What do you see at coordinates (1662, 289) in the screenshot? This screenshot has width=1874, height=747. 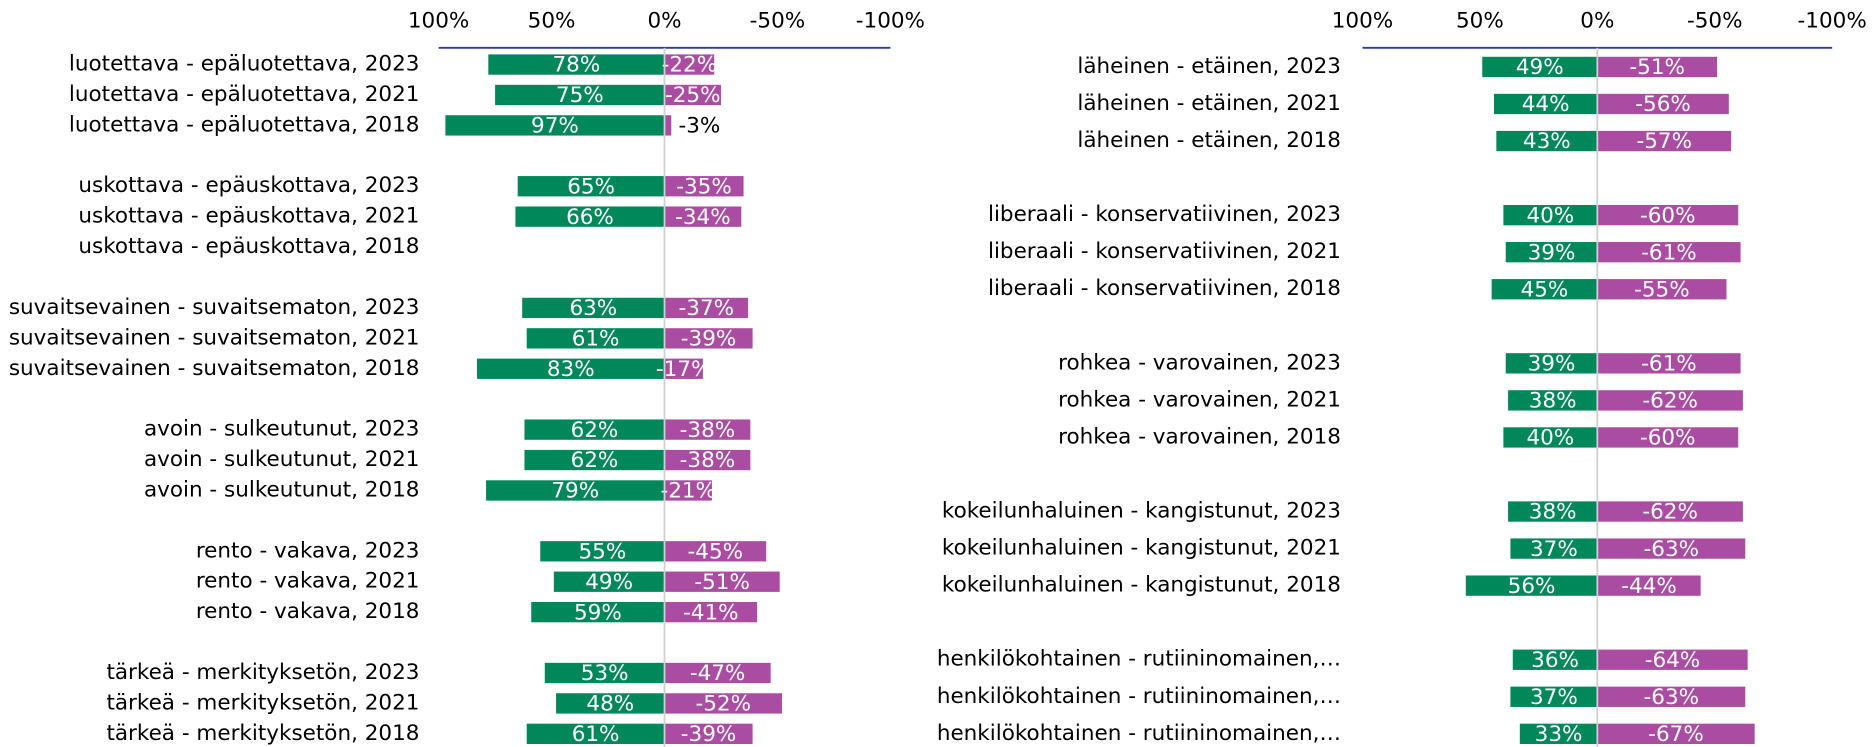 I see `value-label: -55%` at bounding box center [1662, 289].